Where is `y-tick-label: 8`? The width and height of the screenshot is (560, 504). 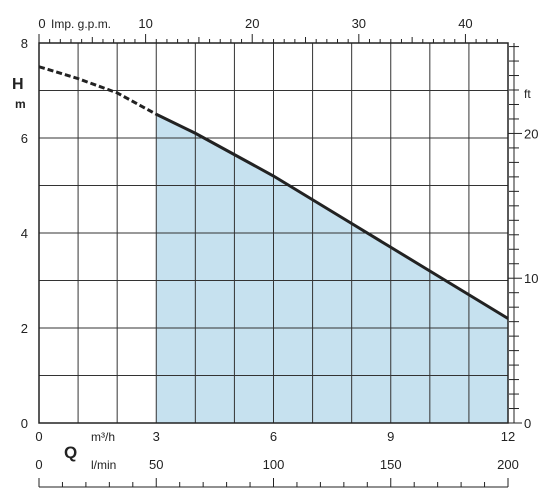
y-tick-label: 8 is located at coordinates (24, 43).